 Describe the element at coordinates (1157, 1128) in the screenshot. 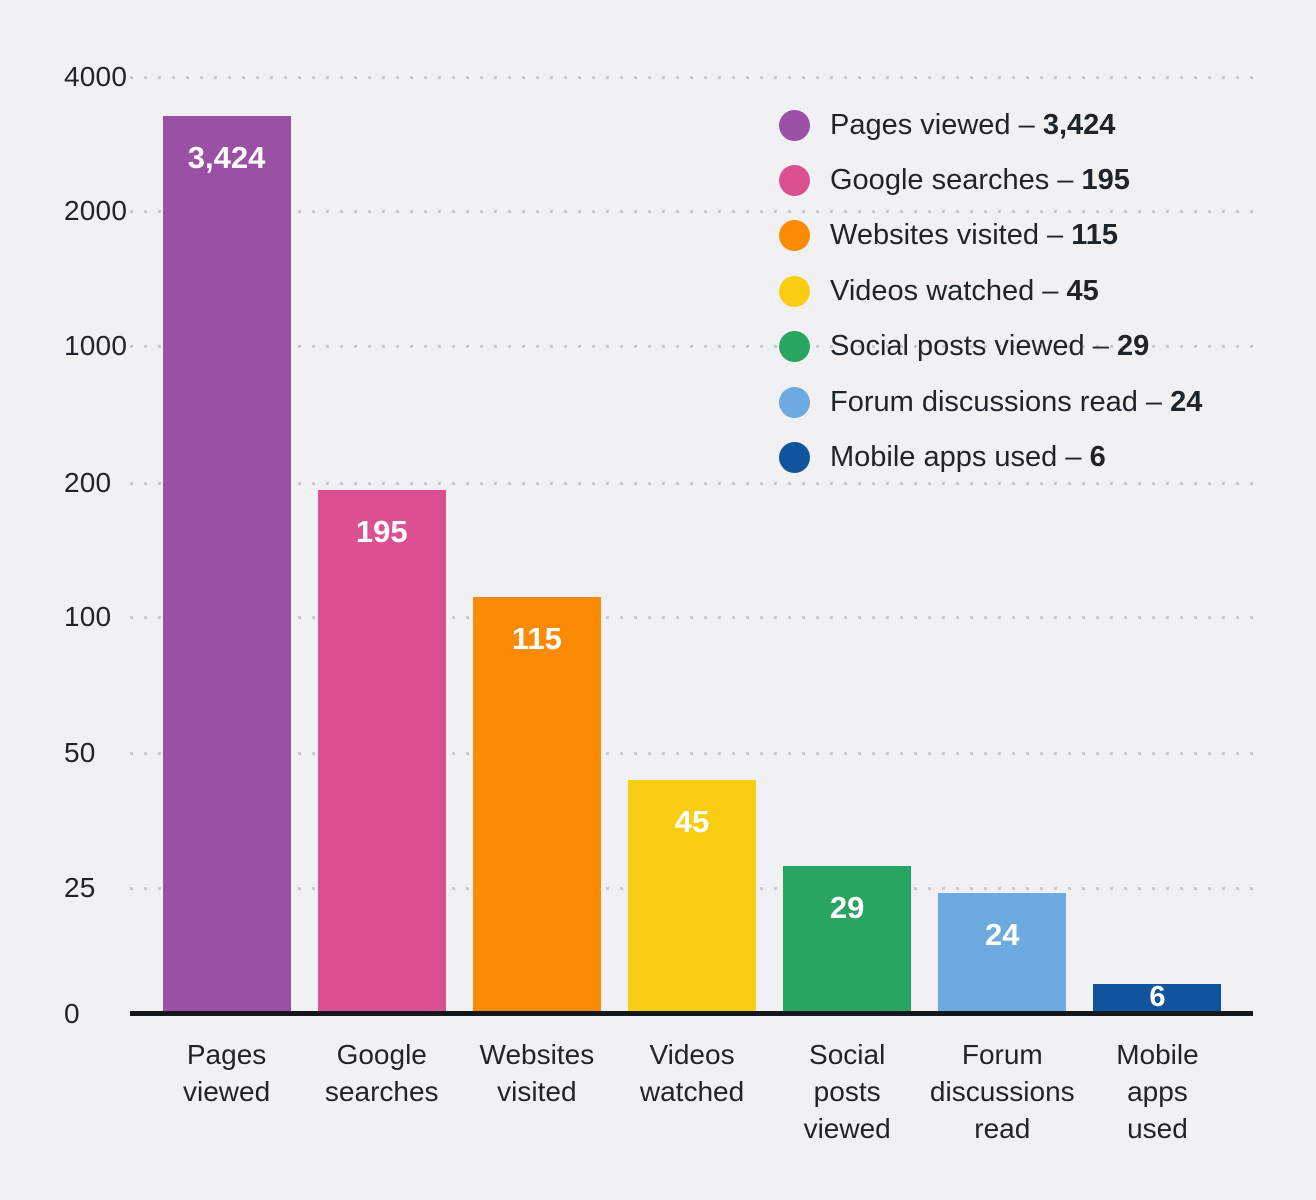

I see `x-axis-label-line: used` at that location.